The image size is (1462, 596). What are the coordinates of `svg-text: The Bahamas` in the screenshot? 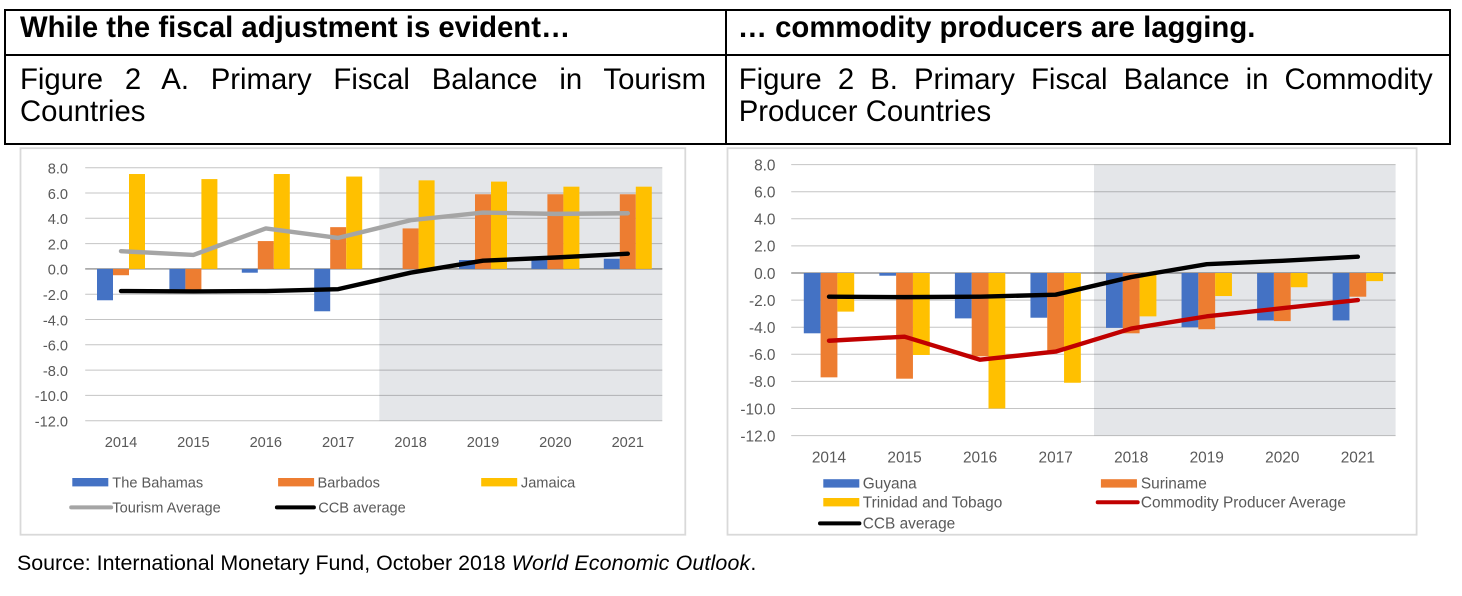 It's located at (157, 483).